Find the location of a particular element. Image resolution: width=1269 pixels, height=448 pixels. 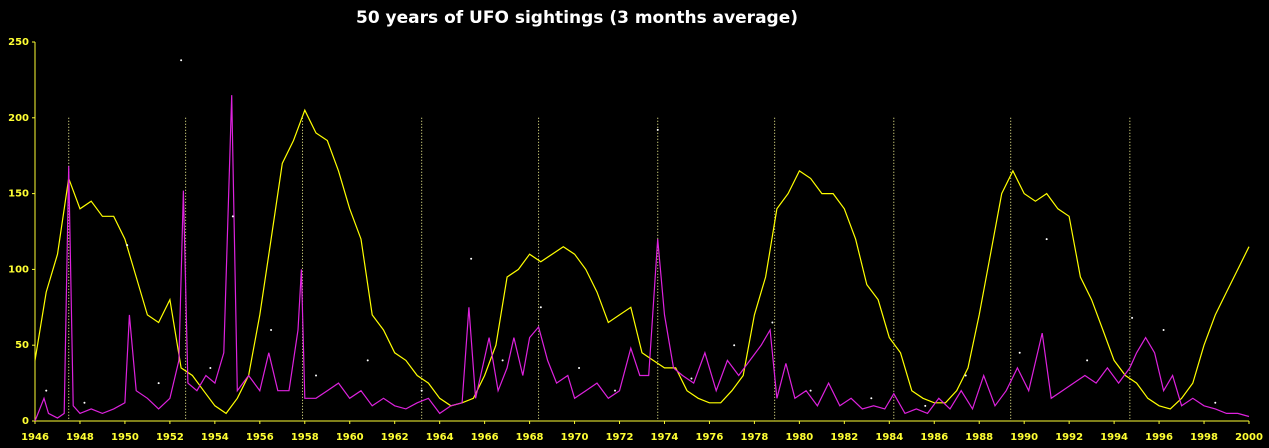

y-tick-label: 150 is located at coordinates (18, 194).